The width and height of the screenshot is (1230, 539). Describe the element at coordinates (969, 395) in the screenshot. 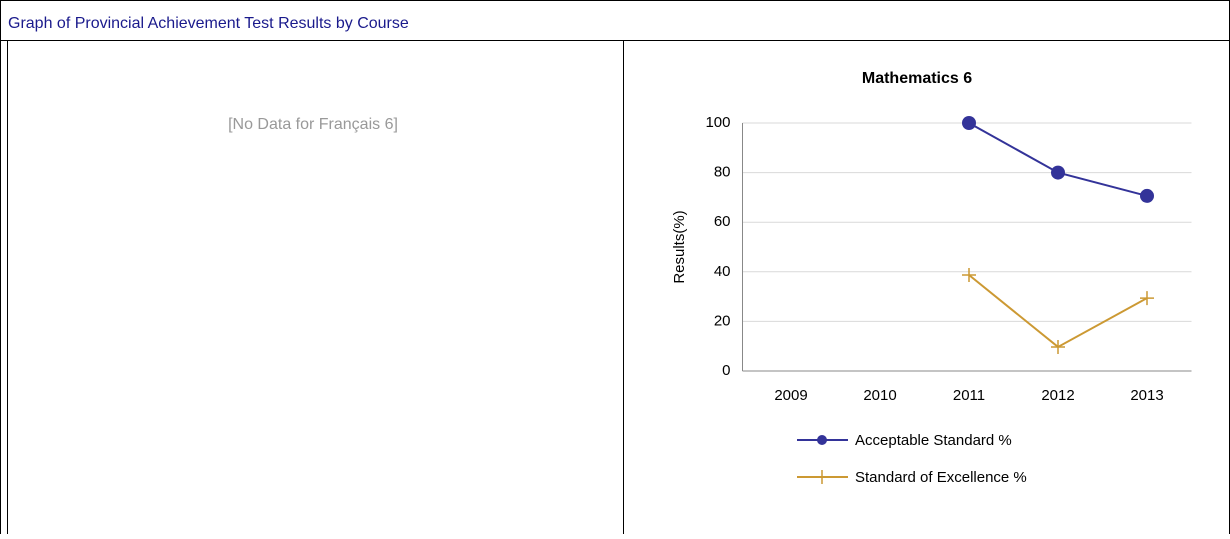

I see `x-tick-label: 2011` at that location.